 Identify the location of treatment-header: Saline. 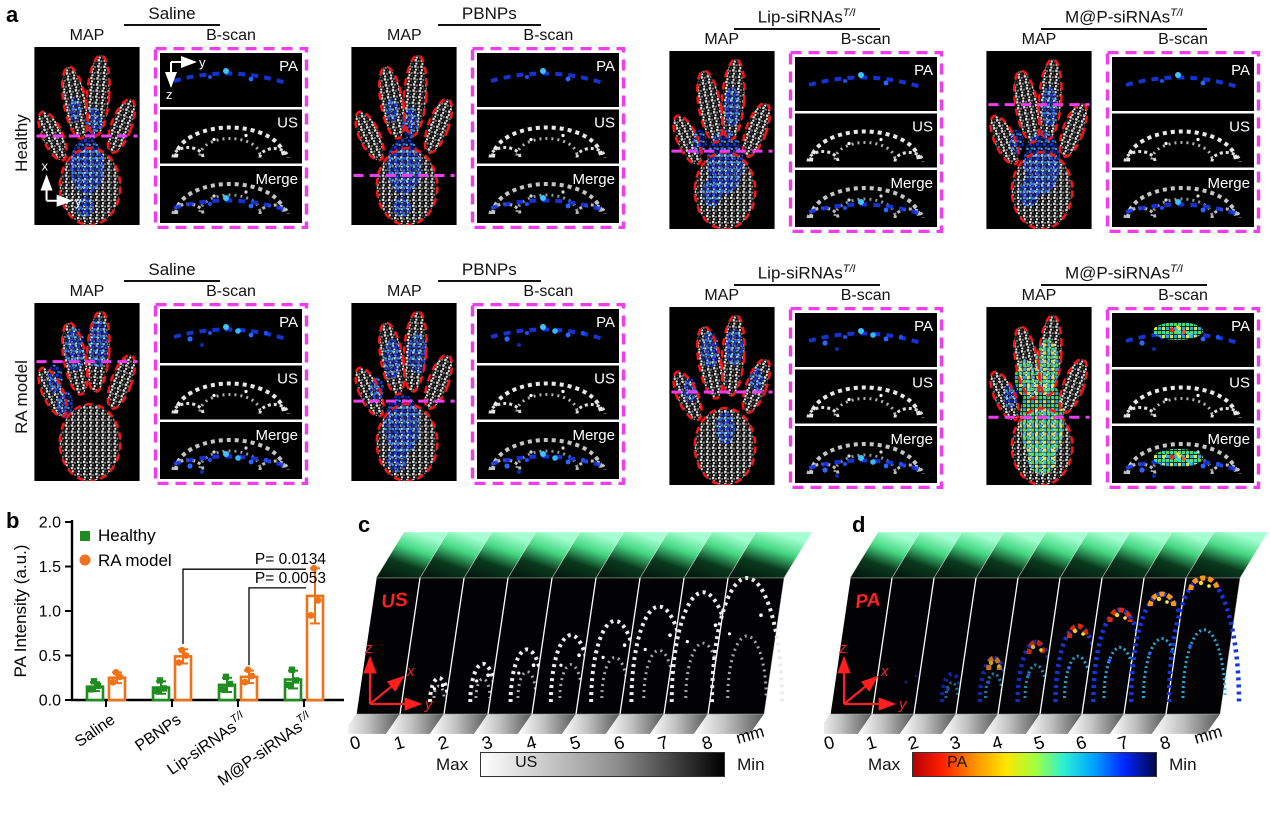
(172, 271).